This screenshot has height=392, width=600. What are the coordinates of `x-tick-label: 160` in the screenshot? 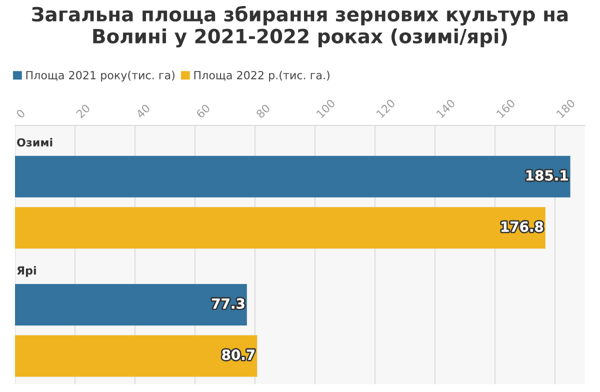 It's located at (506, 108).